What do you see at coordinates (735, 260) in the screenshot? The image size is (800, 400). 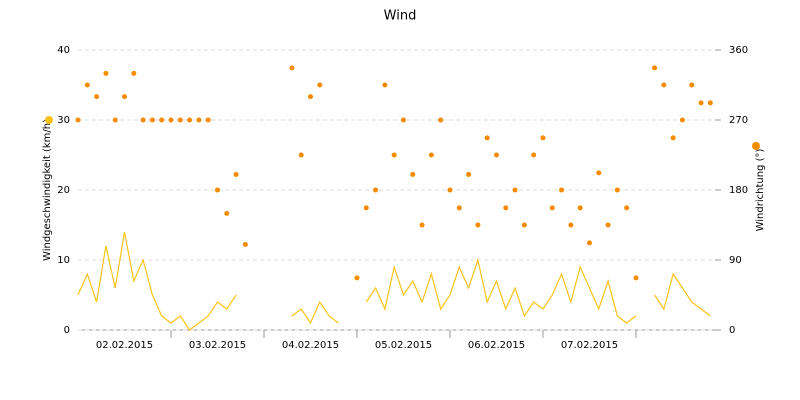 I see `y2-tick-label: 90` at bounding box center [735, 260].